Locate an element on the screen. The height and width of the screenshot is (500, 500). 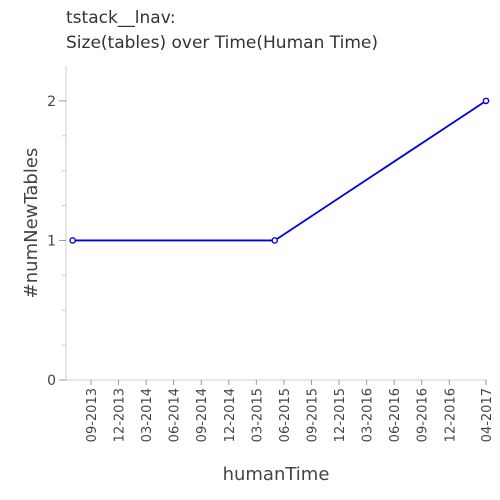
chart-title-line-1: tstack__lnav: is located at coordinates (121, 18).